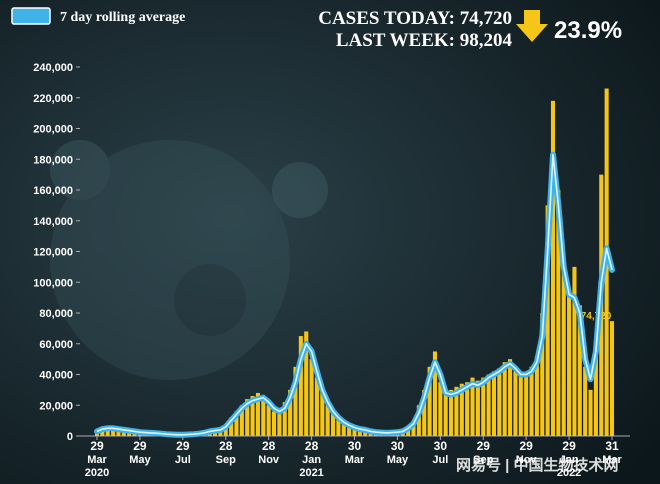  I want to click on x-tick-label: 29 May, so click(140, 452).